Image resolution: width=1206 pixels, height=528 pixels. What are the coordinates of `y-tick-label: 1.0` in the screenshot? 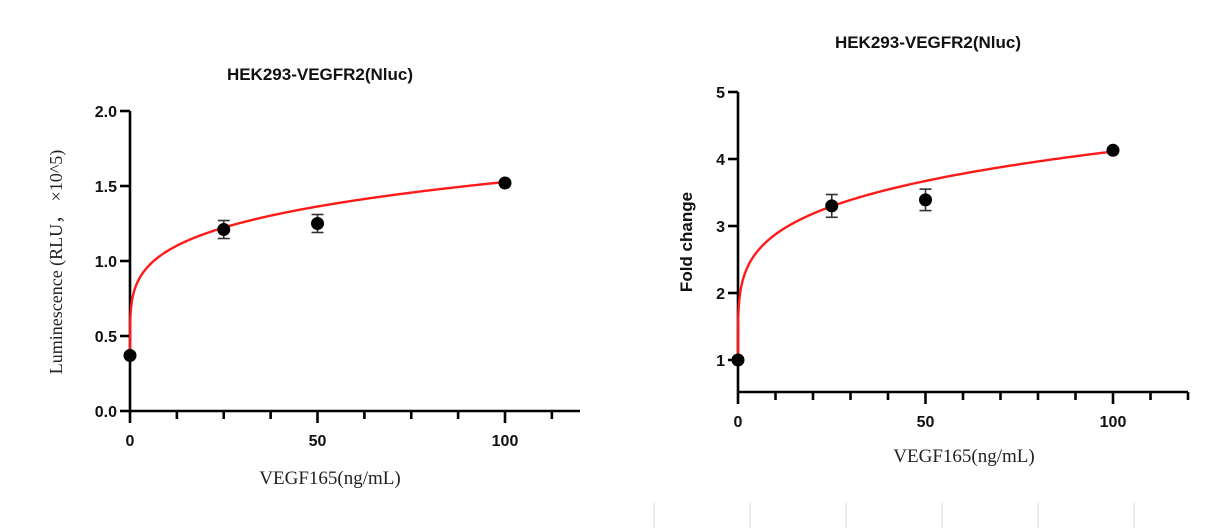 It's located at (106, 262).